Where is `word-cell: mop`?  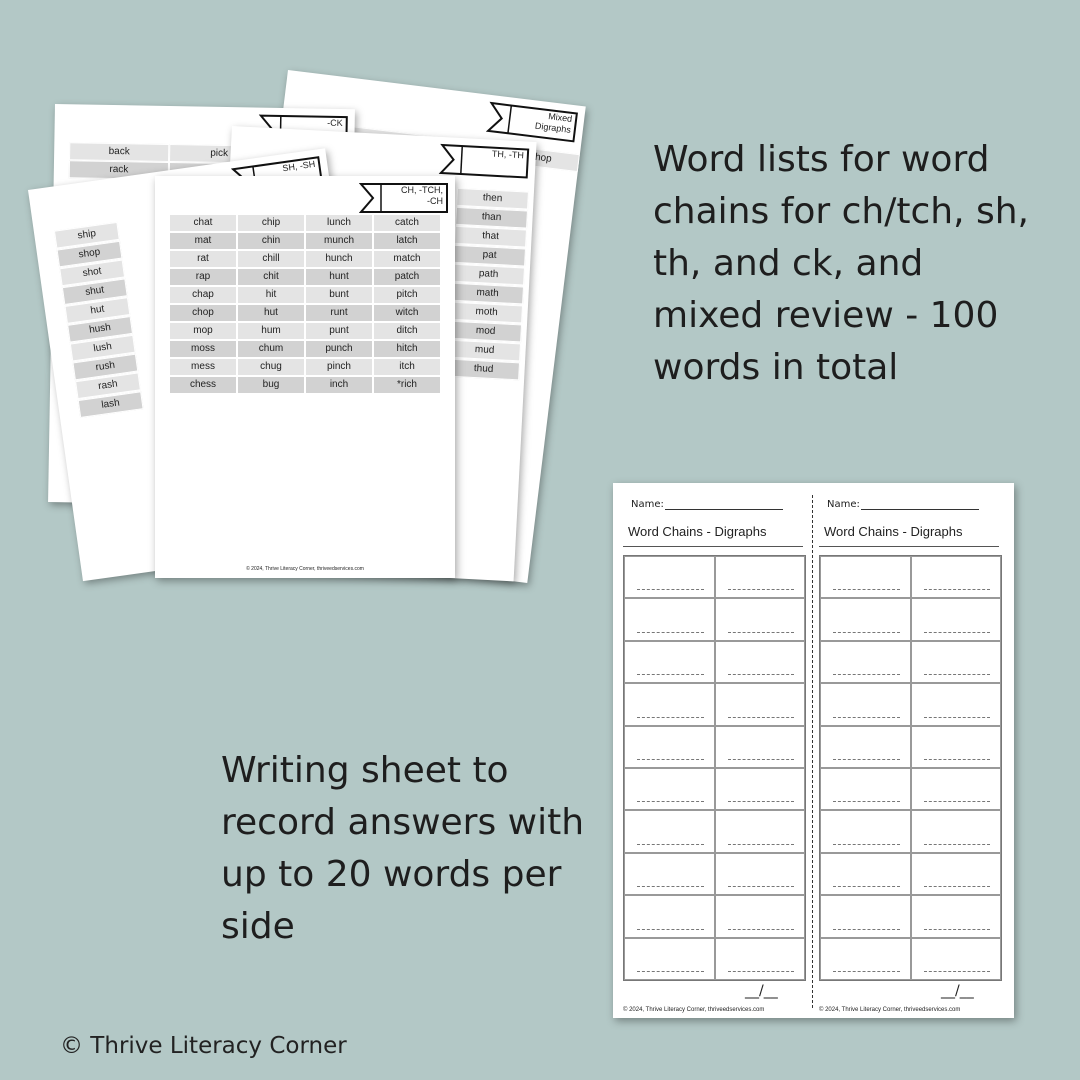 word-cell: mop is located at coordinates (203, 331).